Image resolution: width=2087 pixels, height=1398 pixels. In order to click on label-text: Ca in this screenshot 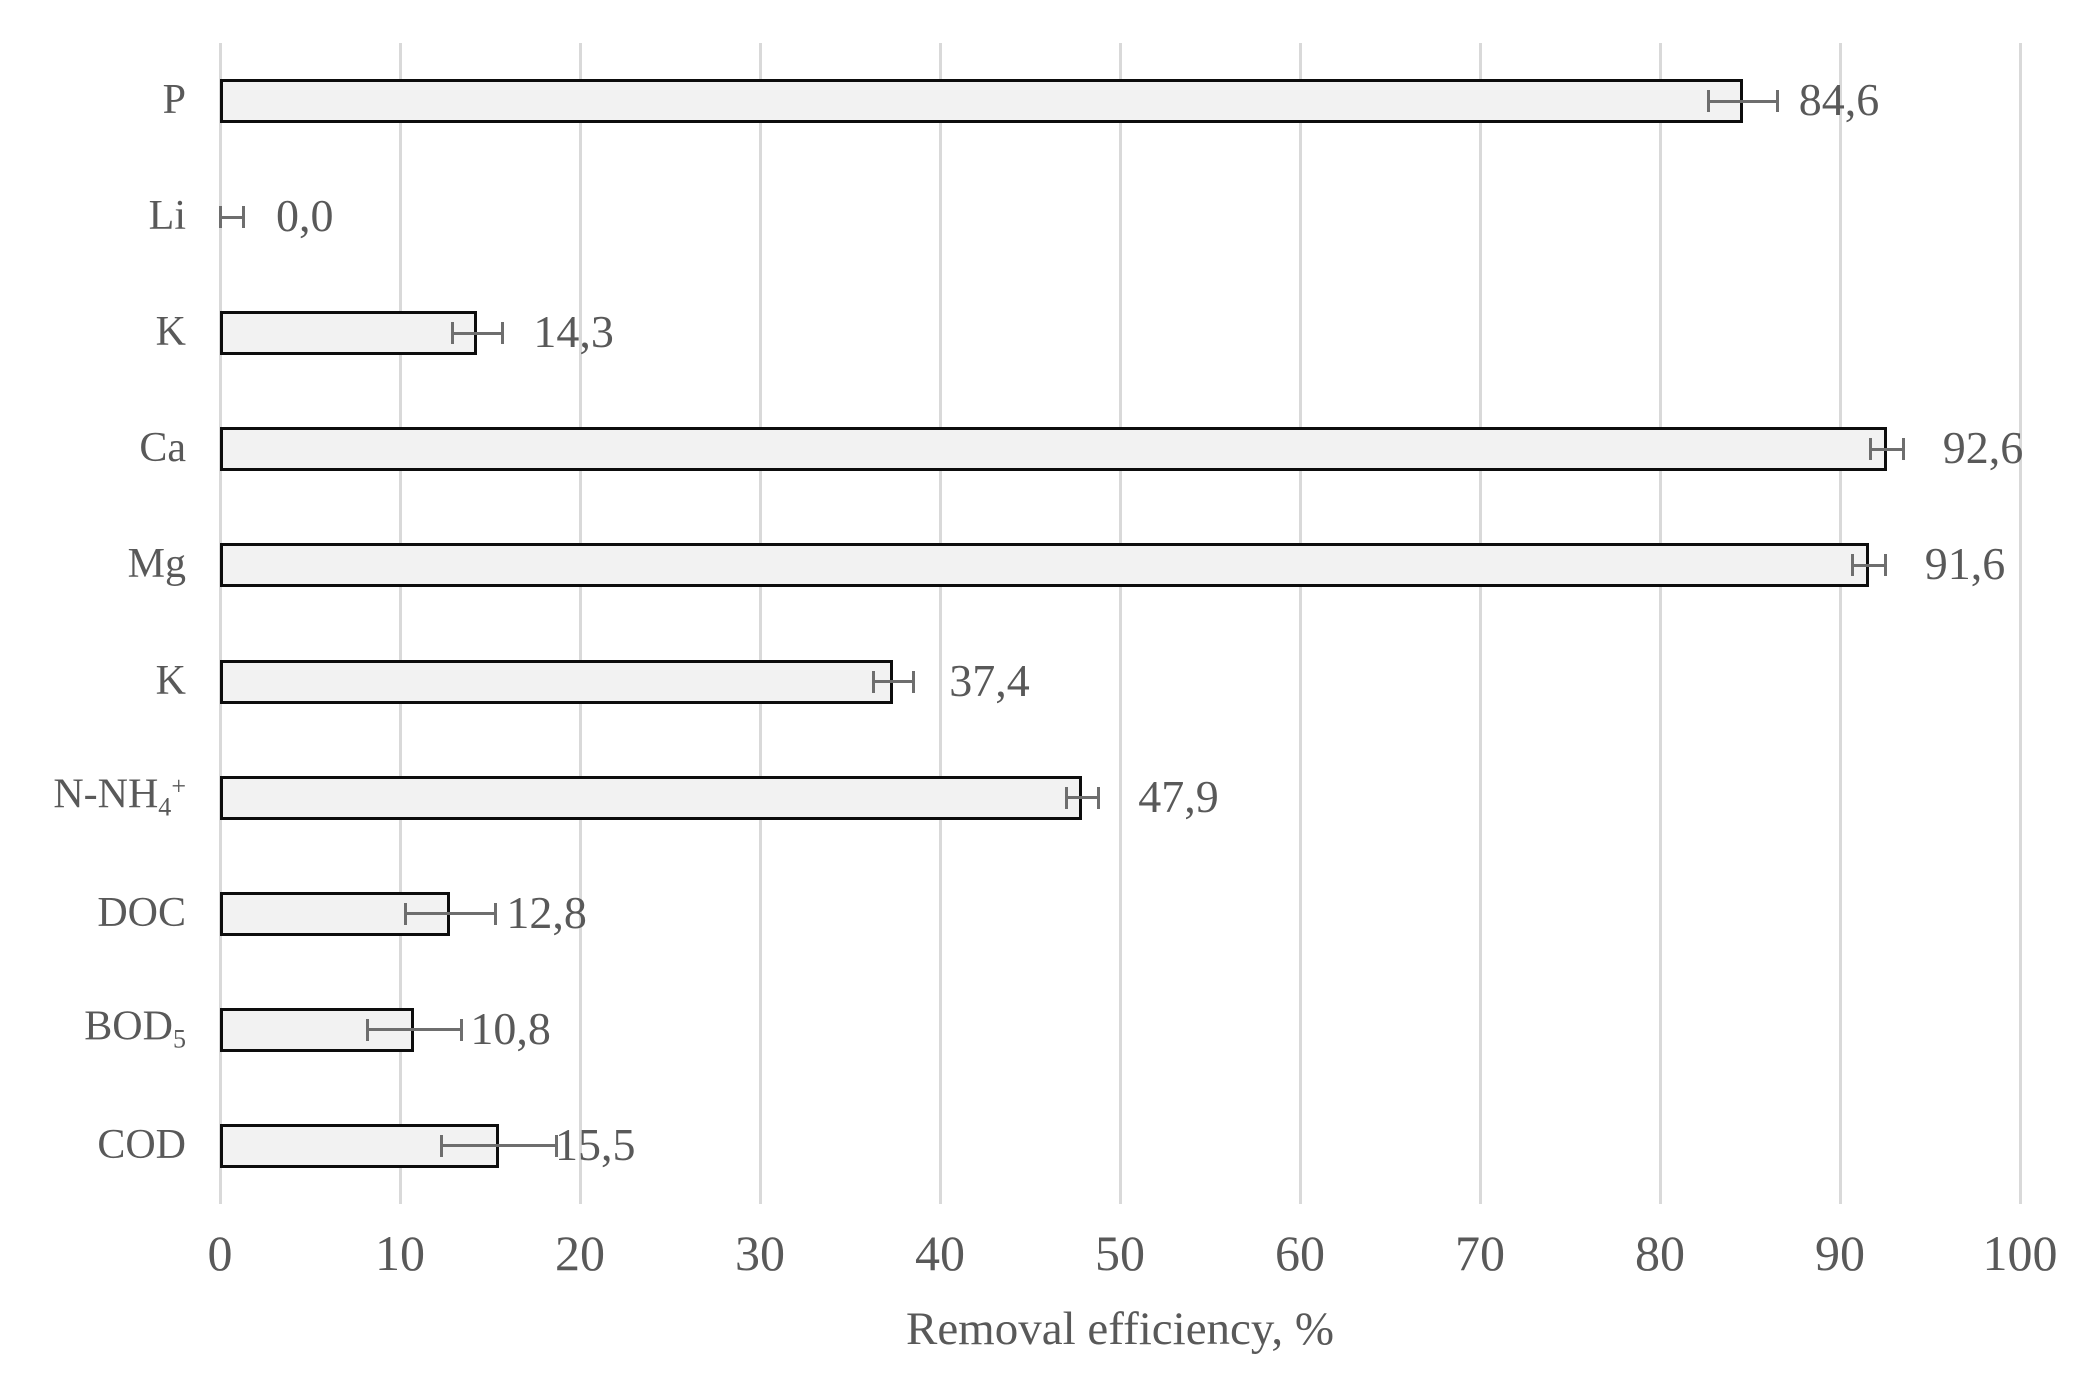, I will do `click(162, 448)`.